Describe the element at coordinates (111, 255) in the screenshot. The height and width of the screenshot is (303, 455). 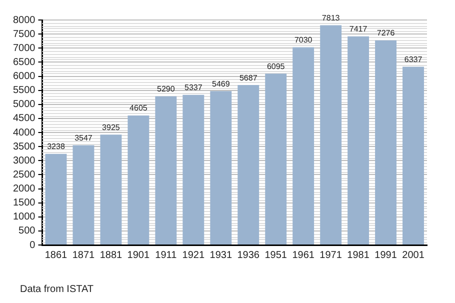
I see `x-tick-label: 1881` at that location.